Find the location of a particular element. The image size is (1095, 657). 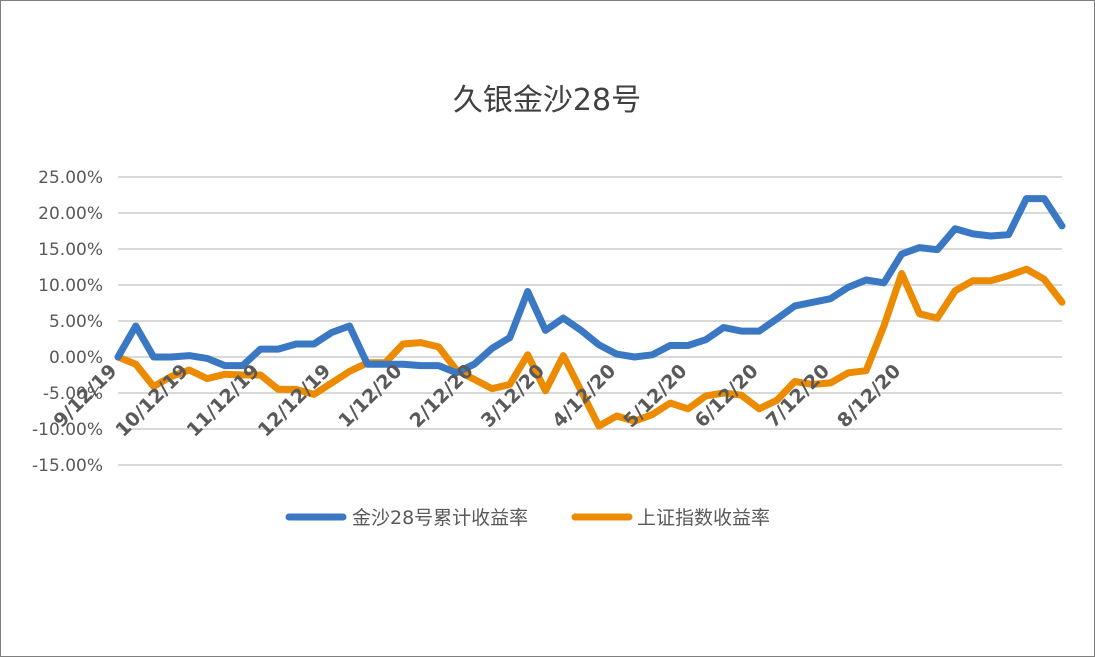

legend: 金沙28号累计收益率 上证指数收益率 is located at coordinates (527, 518).